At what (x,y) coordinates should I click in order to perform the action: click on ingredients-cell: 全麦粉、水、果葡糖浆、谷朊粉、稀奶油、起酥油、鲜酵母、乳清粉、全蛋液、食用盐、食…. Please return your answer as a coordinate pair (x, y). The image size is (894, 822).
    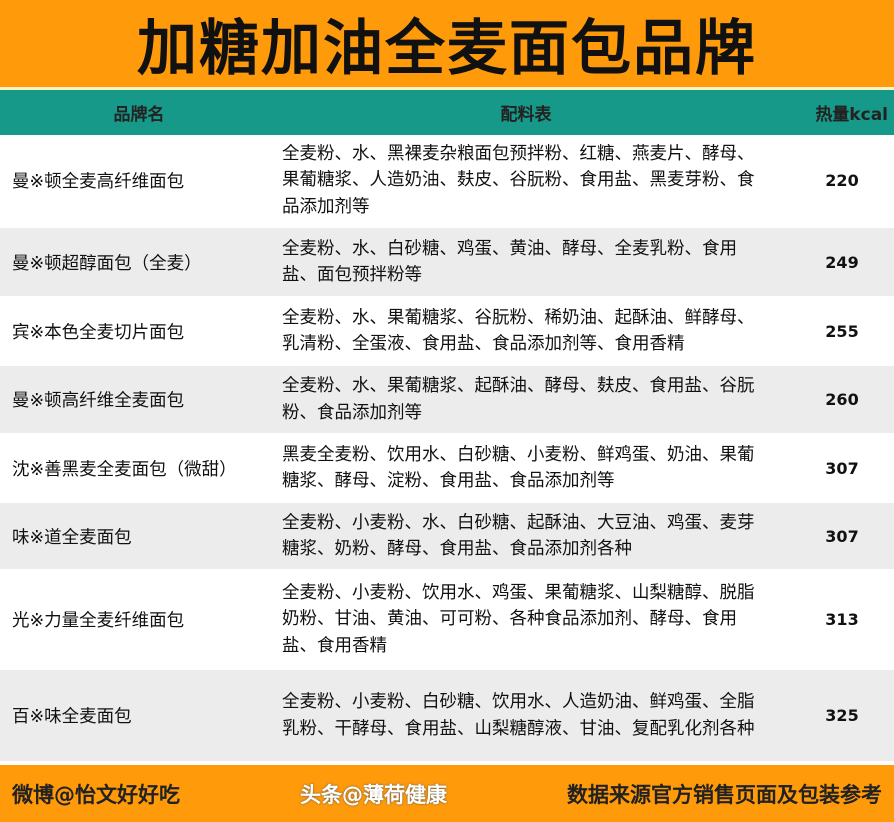
    Looking at the image, I should click on (518, 331).